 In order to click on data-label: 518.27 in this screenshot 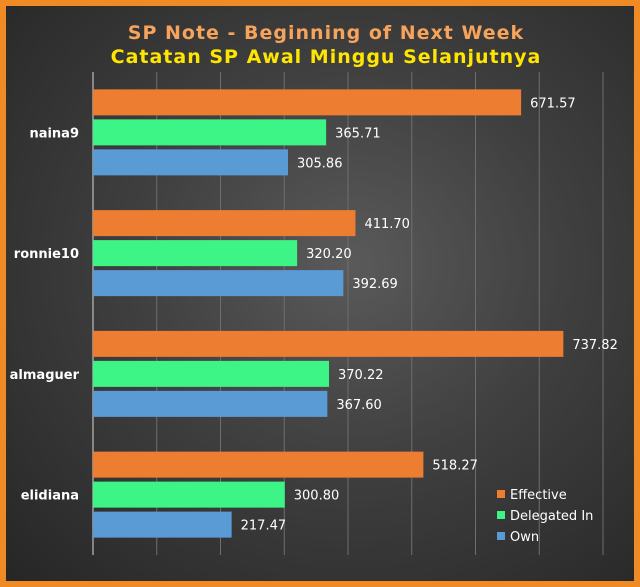, I will do `click(455, 466)`.